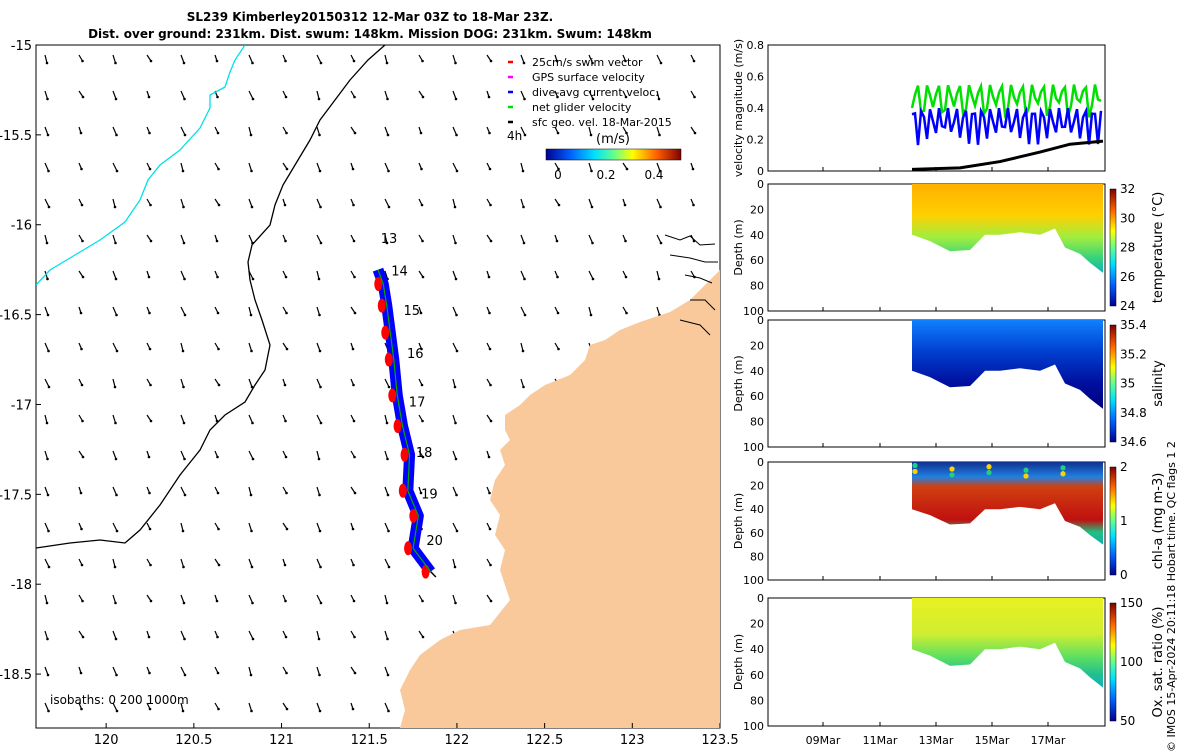  What do you see at coordinates (21, 405) in the screenshot?
I see `map-y-tick-label: -17` at bounding box center [21, 405].